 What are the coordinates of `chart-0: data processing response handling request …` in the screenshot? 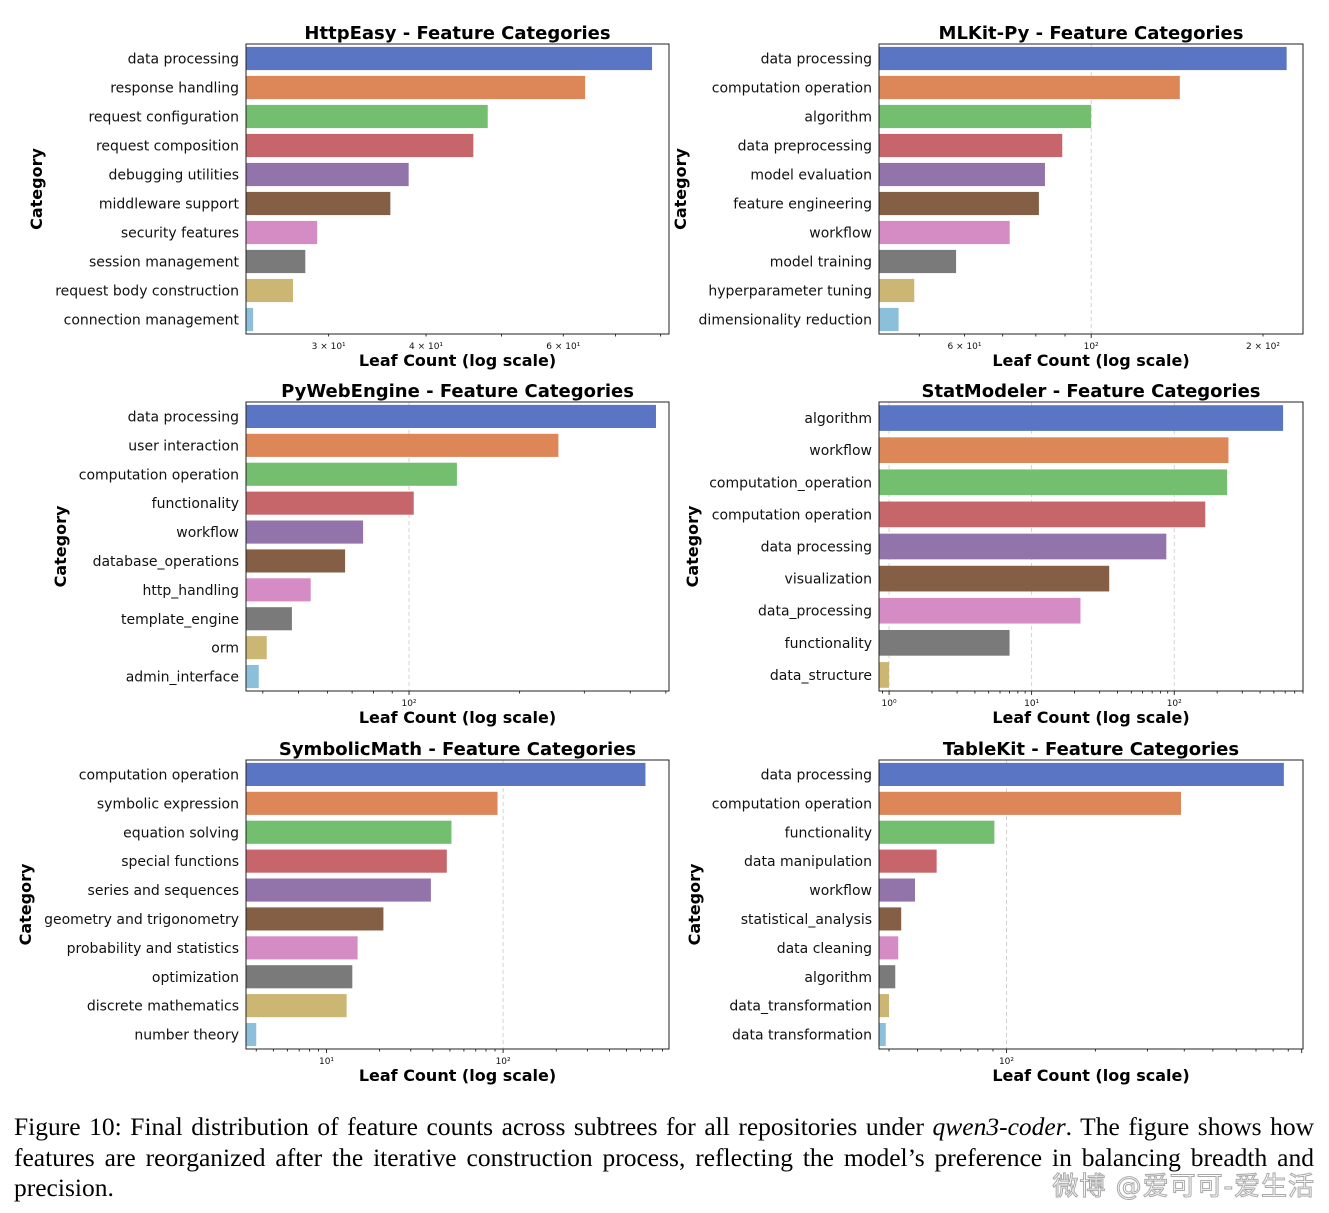 It's located at (348, 196).